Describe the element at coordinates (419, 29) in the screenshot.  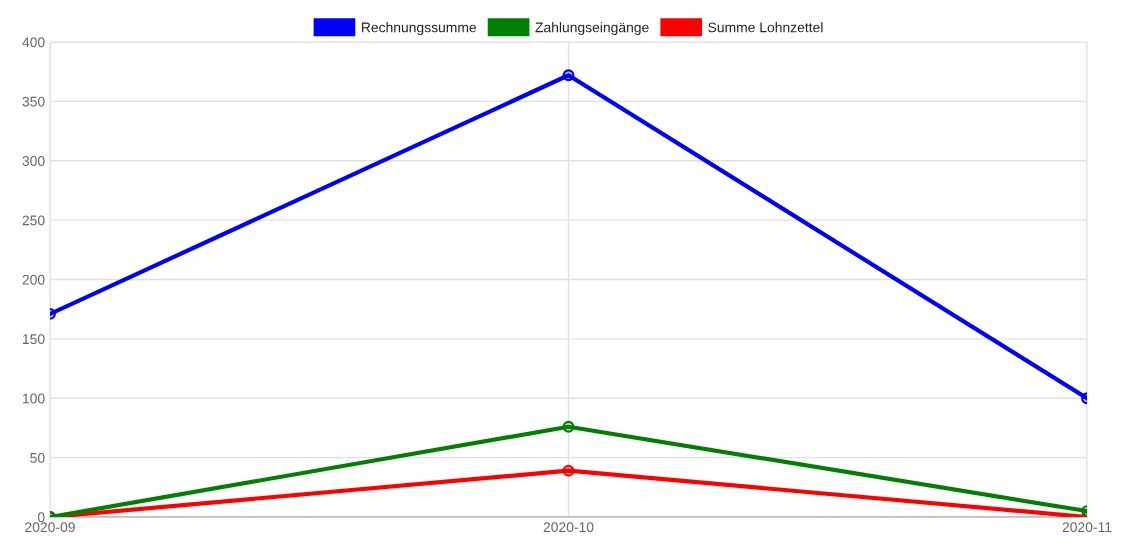
I see `legend-label: Rechnungssumme` at that location.